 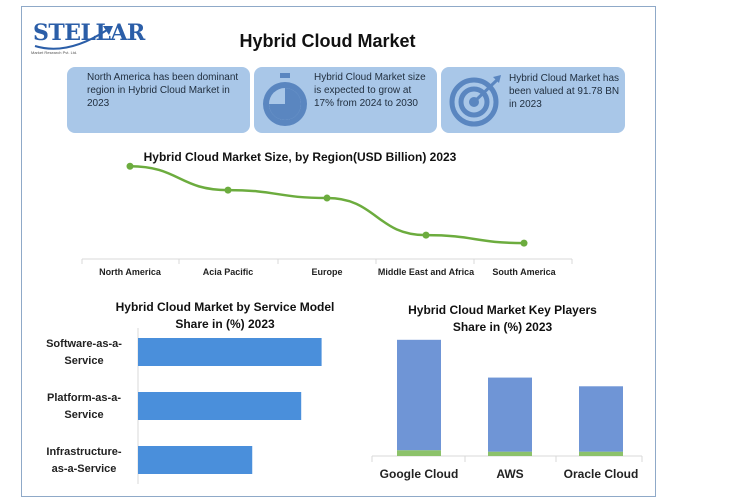 I want to click on x-tick-label: Europe, so click(x=326, y=272).